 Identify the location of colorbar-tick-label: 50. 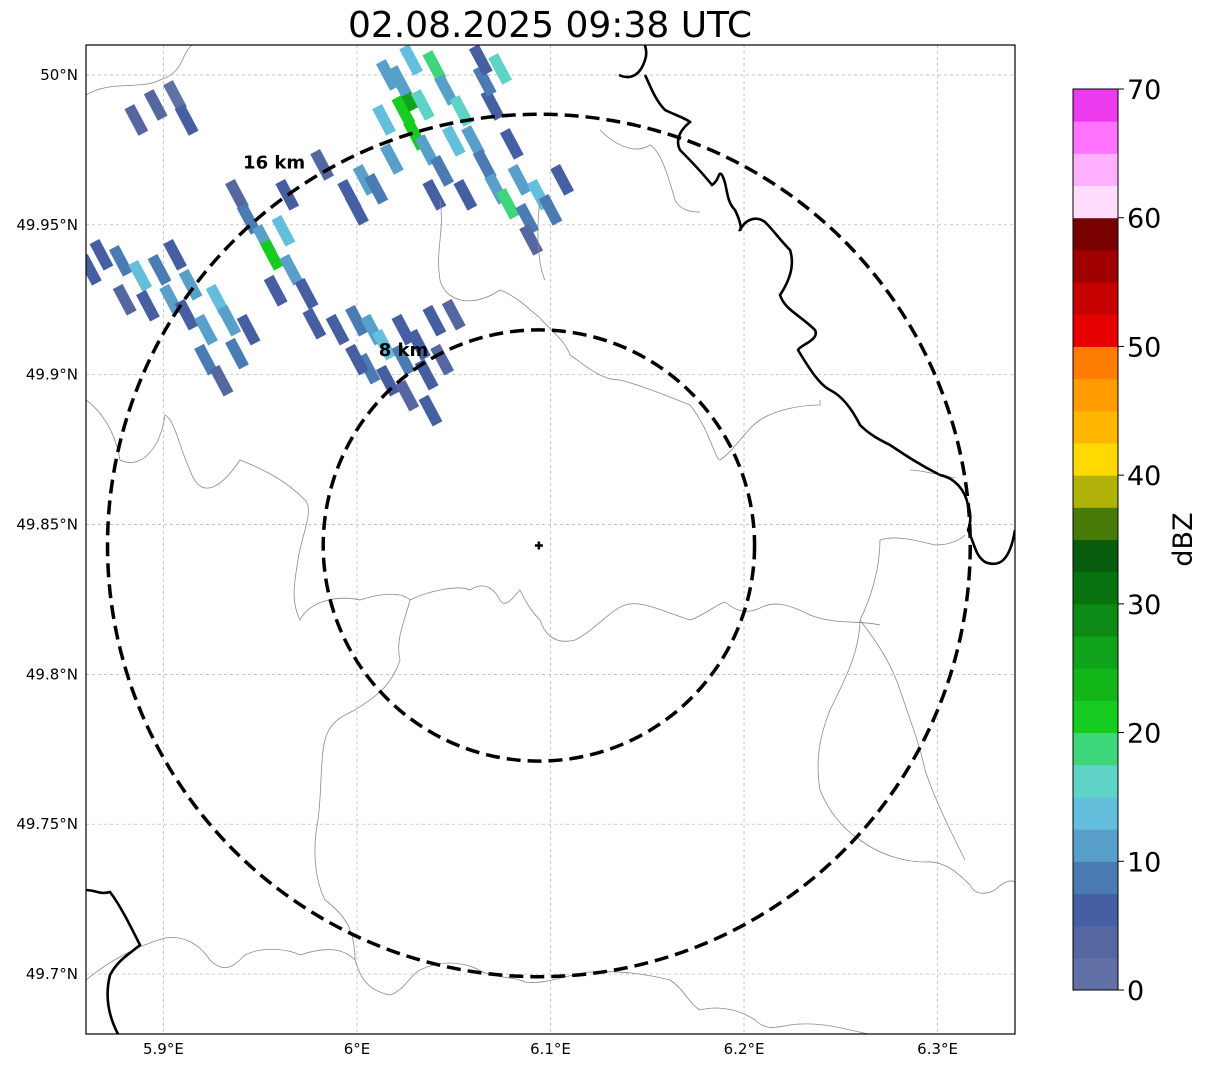
(1144, 347).